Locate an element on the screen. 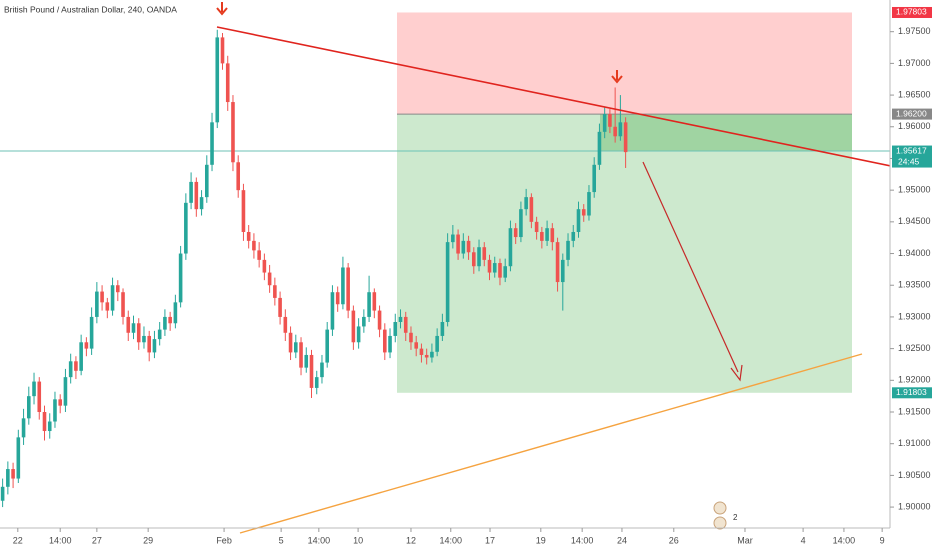  arrow-head is located at coordinates (736, 373).